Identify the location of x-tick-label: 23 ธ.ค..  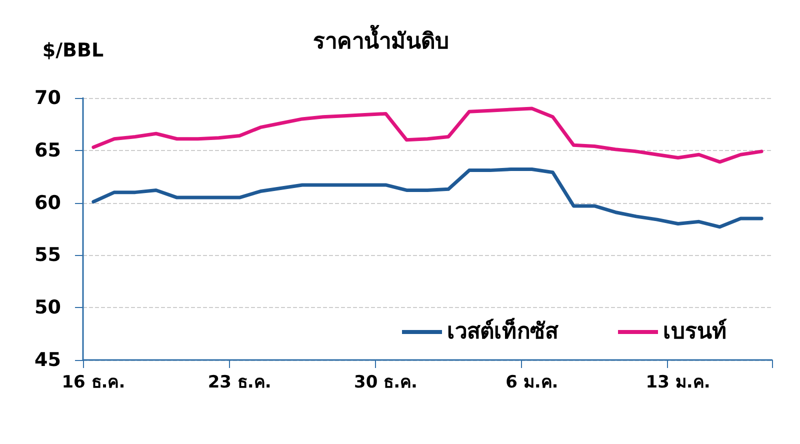
(240, 382).